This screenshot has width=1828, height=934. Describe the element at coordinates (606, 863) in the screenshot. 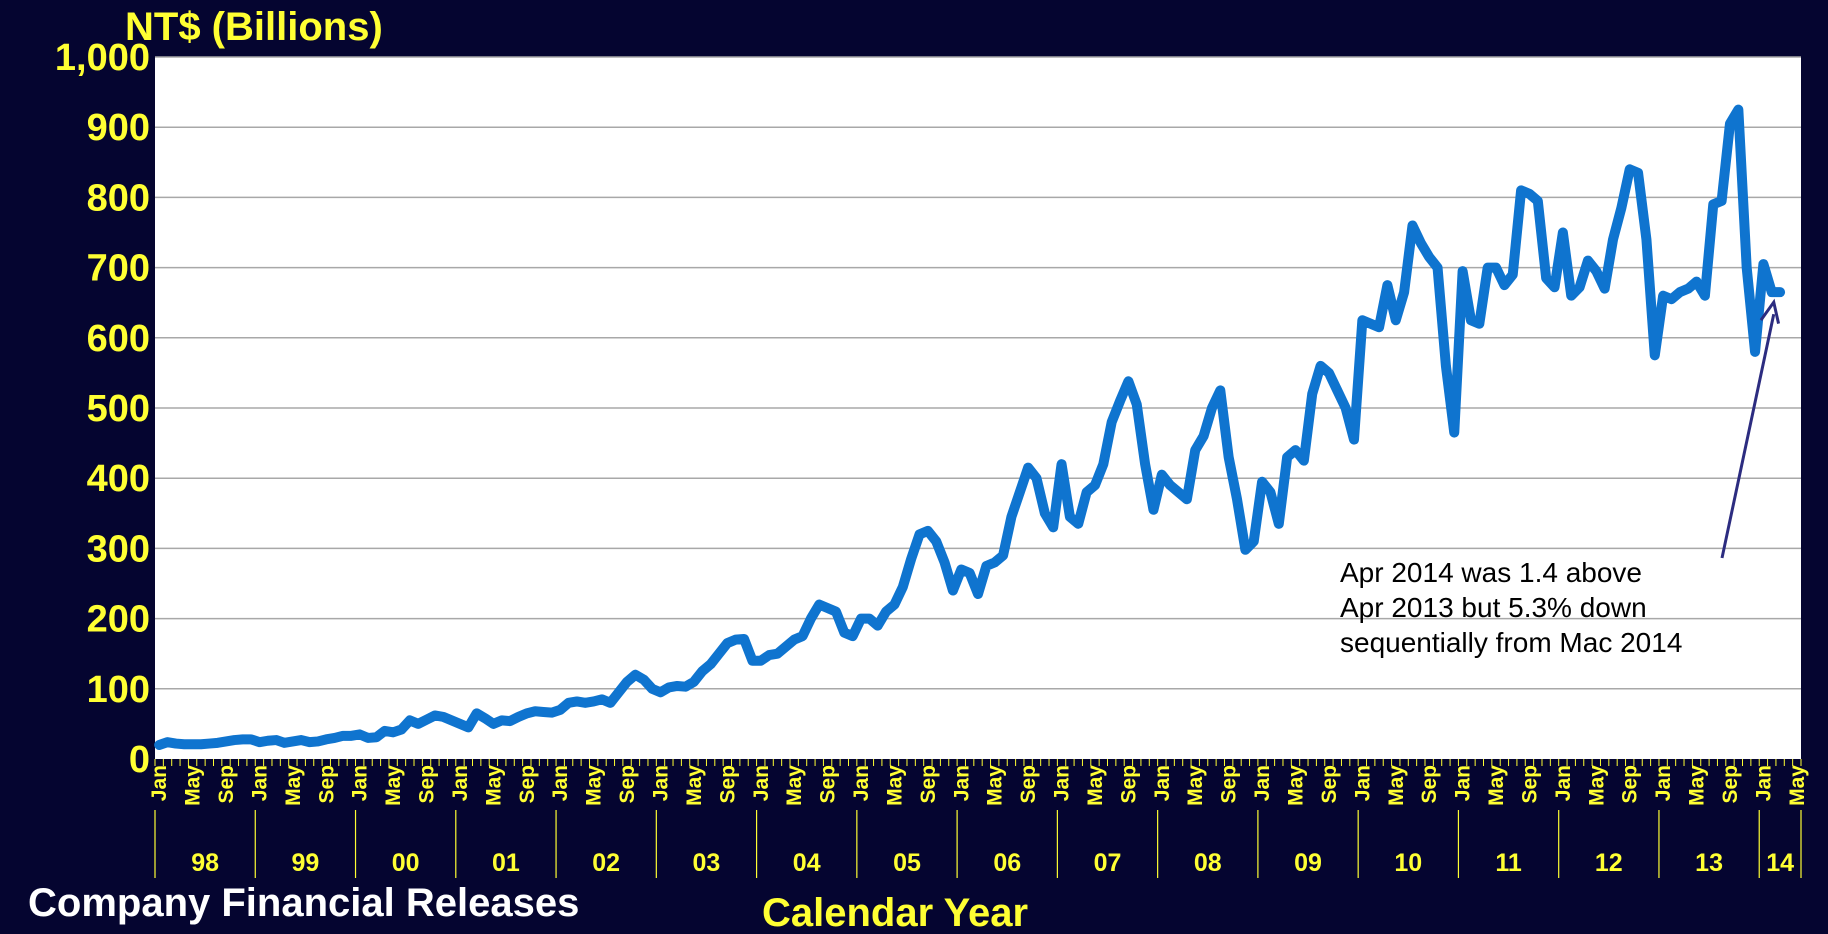

I see `x-year-label: 02` at that location.